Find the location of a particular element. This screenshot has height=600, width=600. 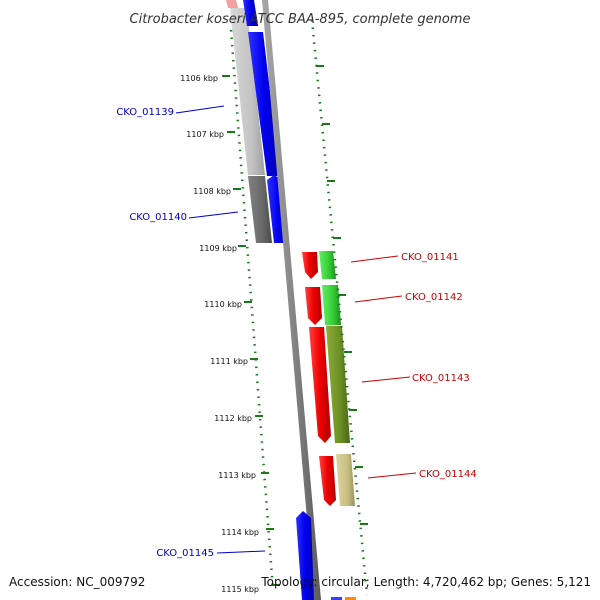

tick-label: 1108 kbp is located at coordinates (212, 191).